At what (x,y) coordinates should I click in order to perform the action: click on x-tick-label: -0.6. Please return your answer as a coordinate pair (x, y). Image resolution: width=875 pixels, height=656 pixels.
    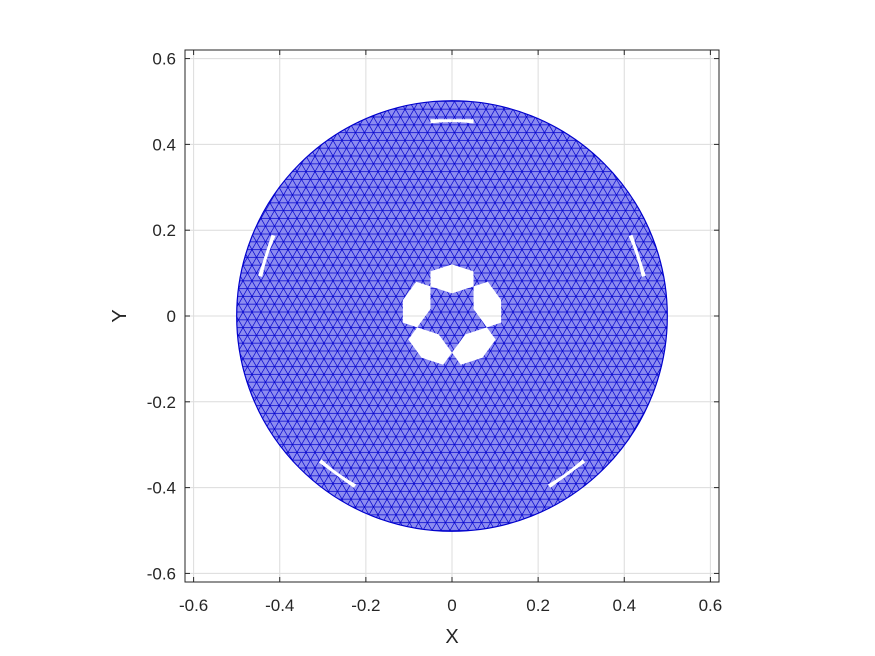
    Looking at the image, I should click on (193, 605).